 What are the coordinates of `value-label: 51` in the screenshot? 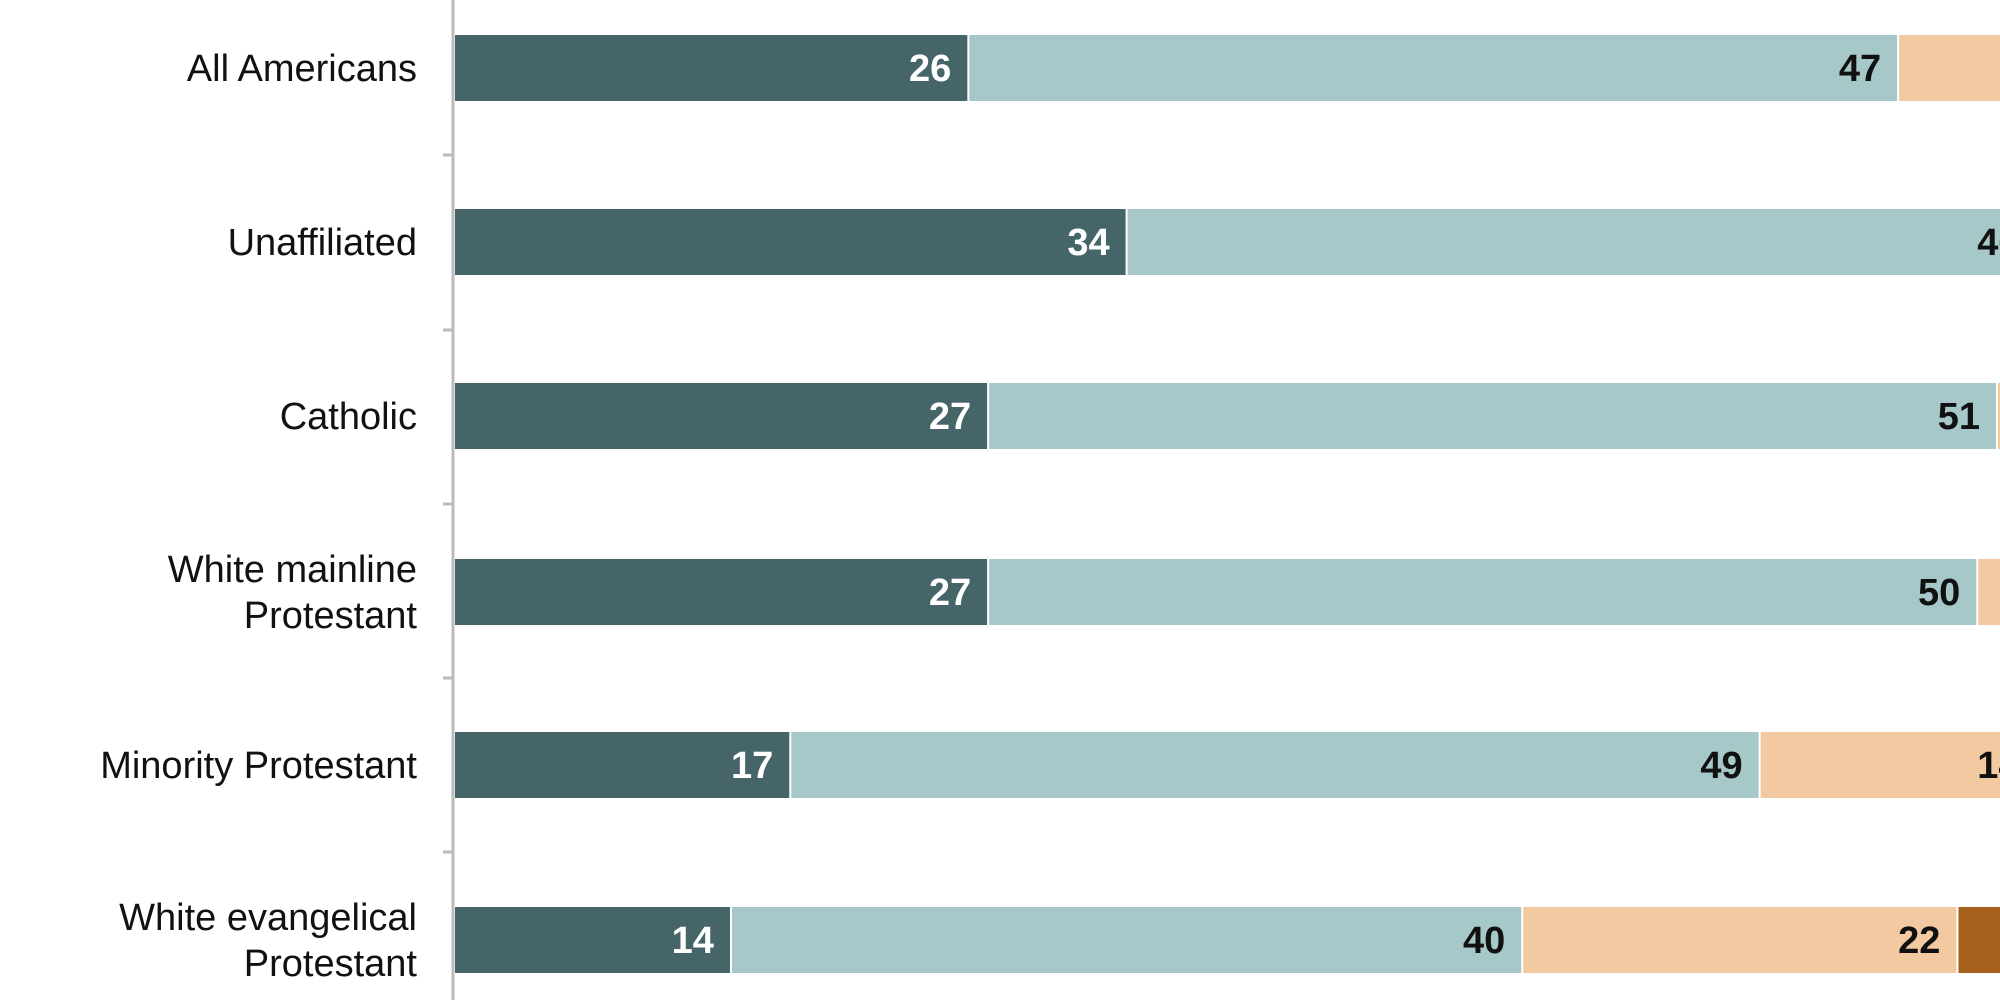 It's located at (1959, 417).